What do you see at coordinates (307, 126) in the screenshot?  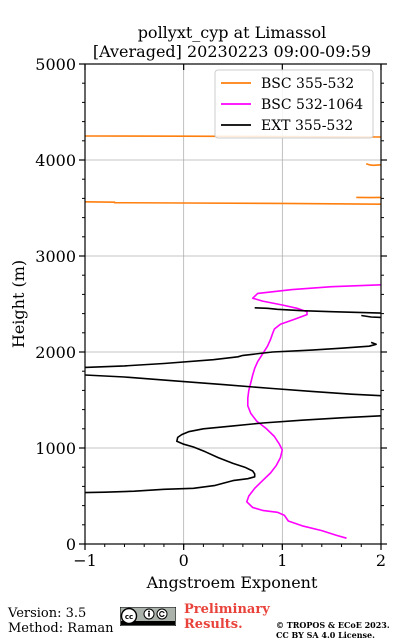 I see `legend-label: EXT 355-532` at bounding box center [307, 126].